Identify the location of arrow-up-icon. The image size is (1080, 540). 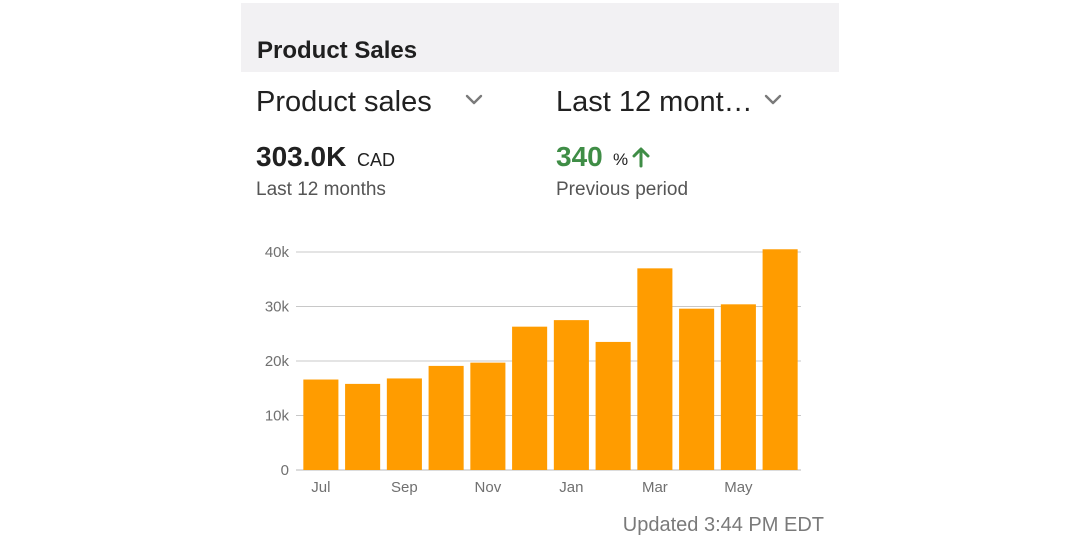
(641, 157).